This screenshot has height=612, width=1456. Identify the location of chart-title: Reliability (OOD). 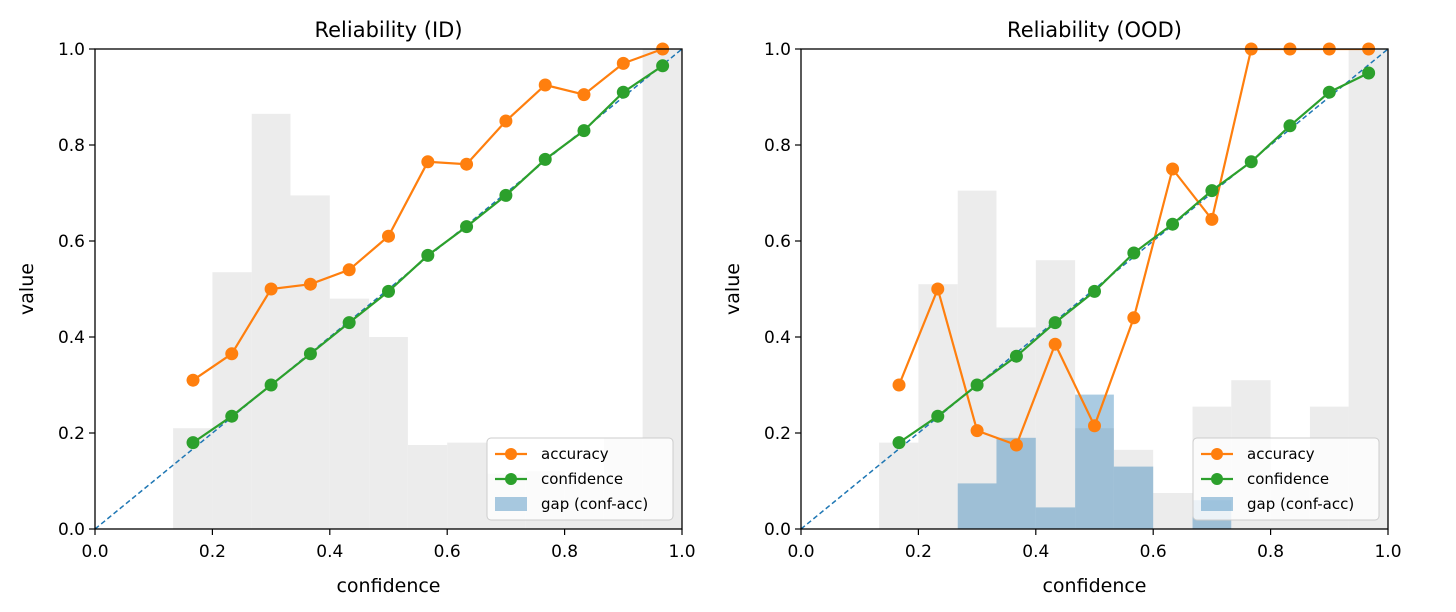
(1094, 30).